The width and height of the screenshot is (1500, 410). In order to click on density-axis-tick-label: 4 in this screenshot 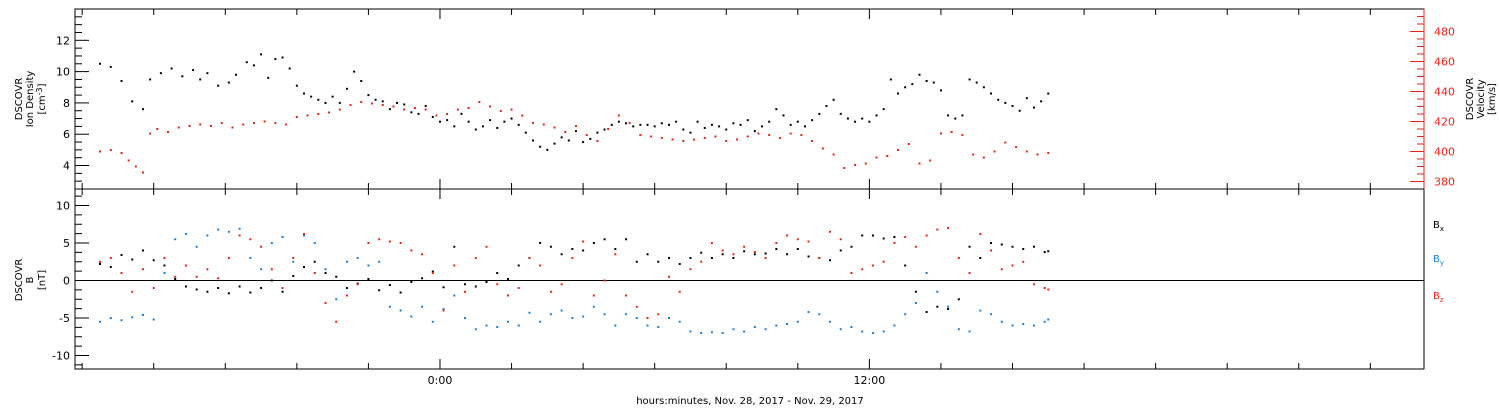, I will do `click(66, 166)`.